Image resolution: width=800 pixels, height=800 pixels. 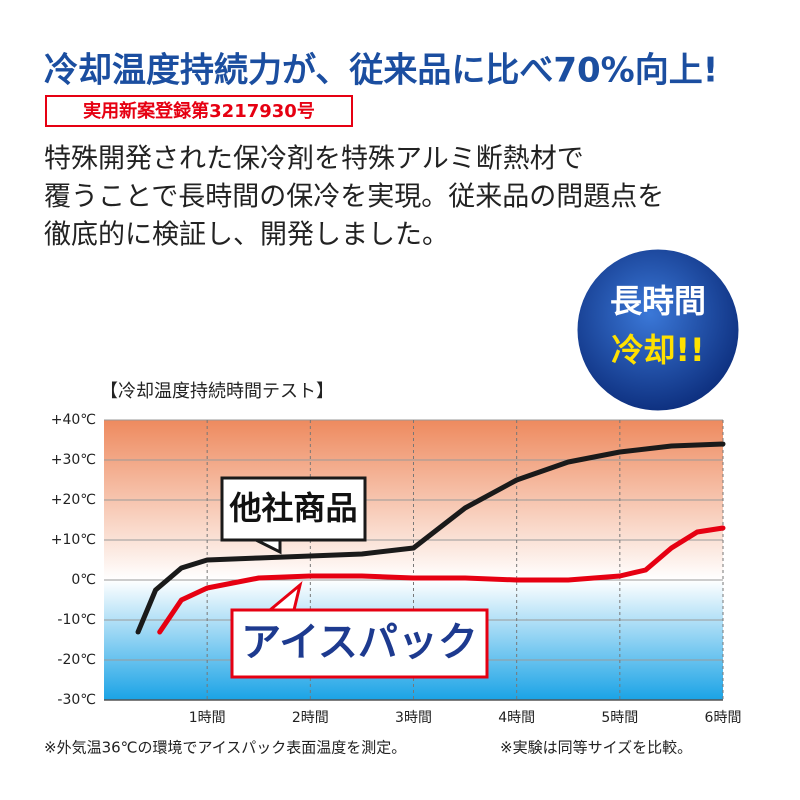 I want to click on y-tick-label: -30℃, so click(x=76, y=700).